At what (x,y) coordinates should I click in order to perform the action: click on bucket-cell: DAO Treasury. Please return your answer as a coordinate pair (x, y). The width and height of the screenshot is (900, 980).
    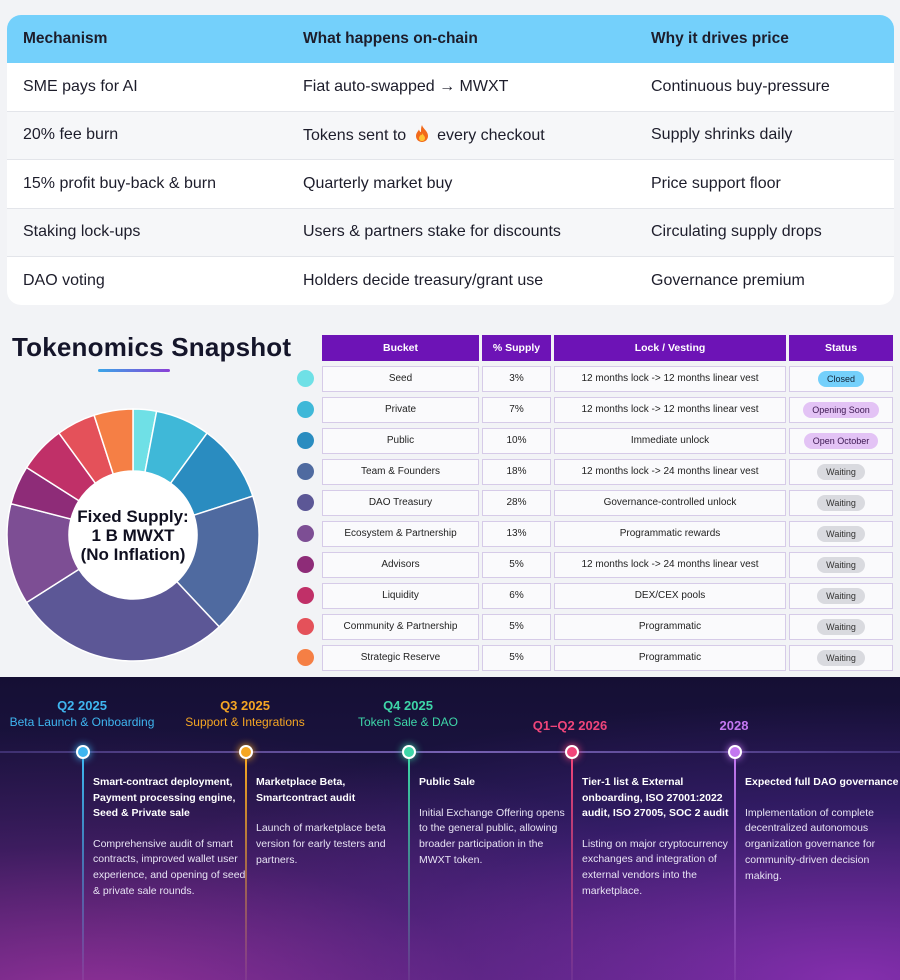
    Looking at the image, I should click on (400, 502).